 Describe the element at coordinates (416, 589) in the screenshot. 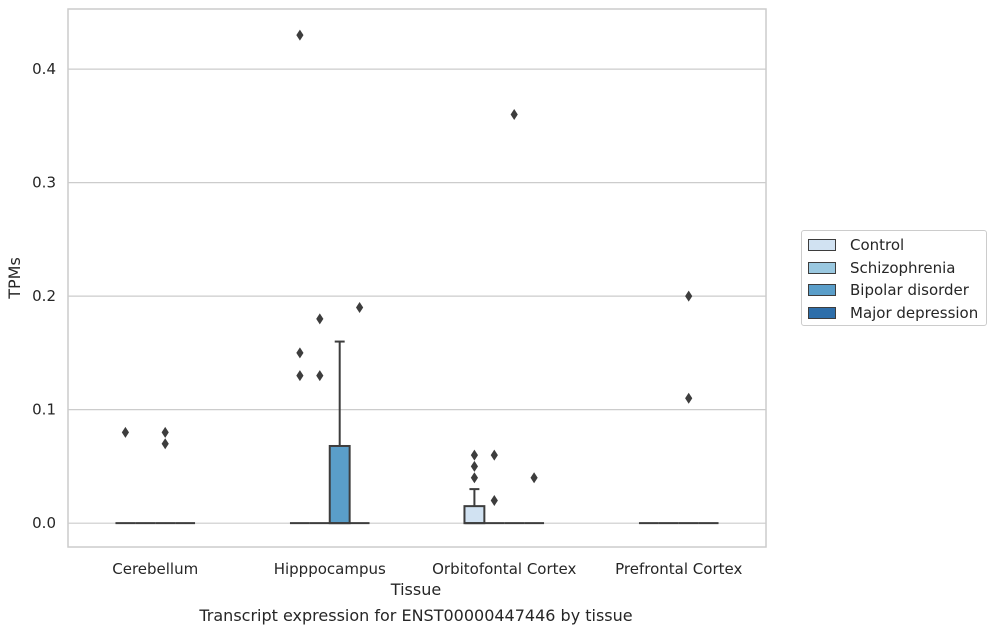

I see `x-axis-title: Tissue` at that location.